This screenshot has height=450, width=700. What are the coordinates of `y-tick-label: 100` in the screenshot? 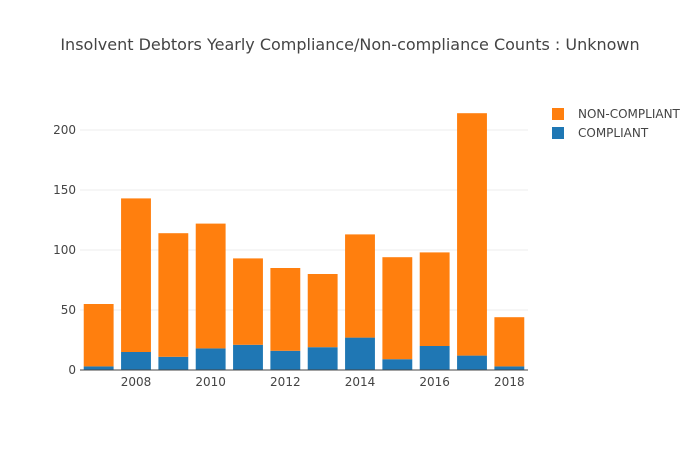 It's located at (64, 250).